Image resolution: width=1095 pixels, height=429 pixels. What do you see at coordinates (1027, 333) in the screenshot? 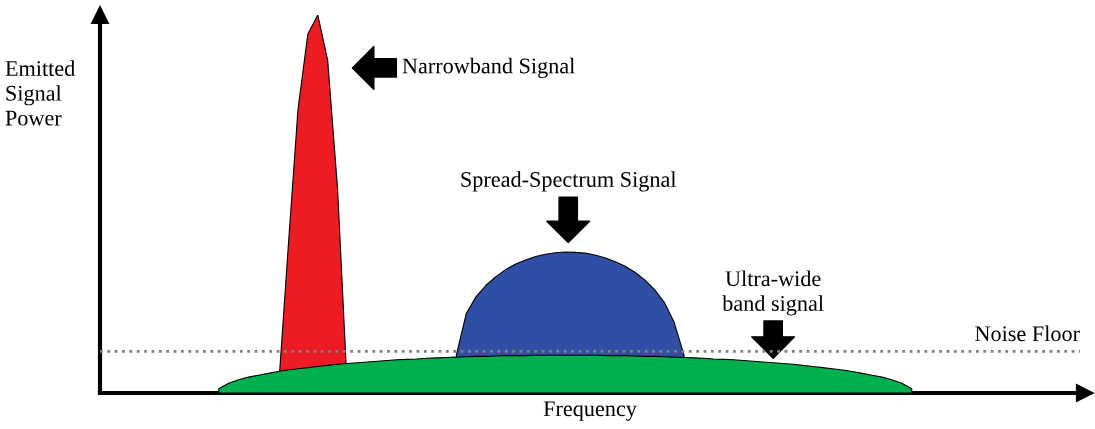
I see `ref-line-label: Noise Floor` at bounding box center [1027, 333].